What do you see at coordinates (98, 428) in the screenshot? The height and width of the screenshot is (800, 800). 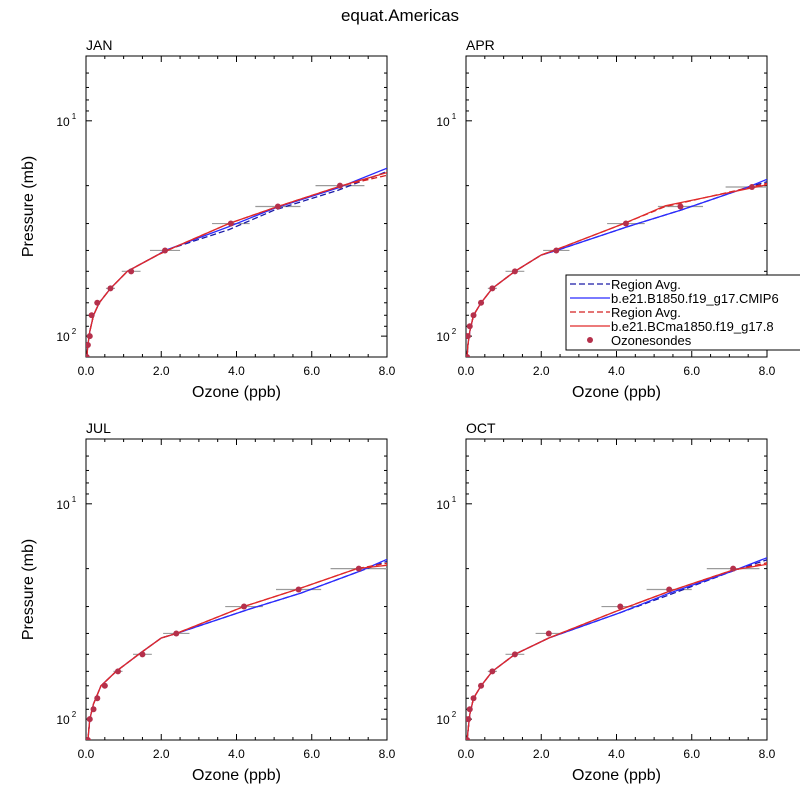 I see `panel-title: JUL` at bounding box center [98, 428].